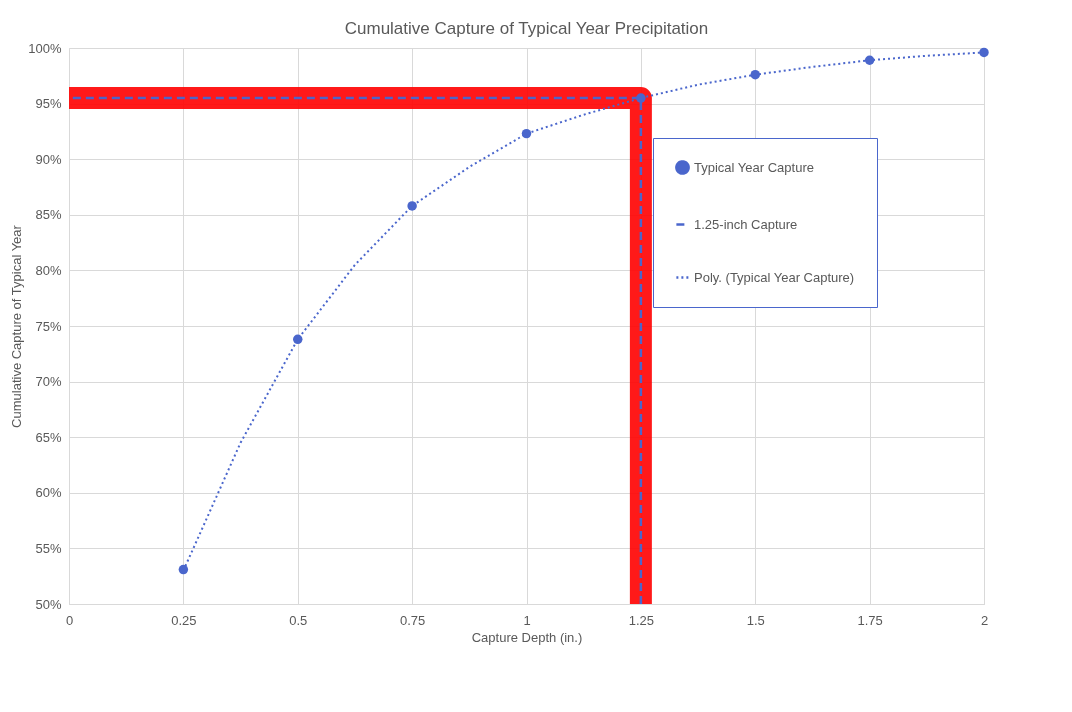 The height and width of the screenshot is (712, 1072). What do you see at coordinates (298, 620) in the screenshot?
I see `x-tick-label: 0.5` at bounding box center [298, 620].